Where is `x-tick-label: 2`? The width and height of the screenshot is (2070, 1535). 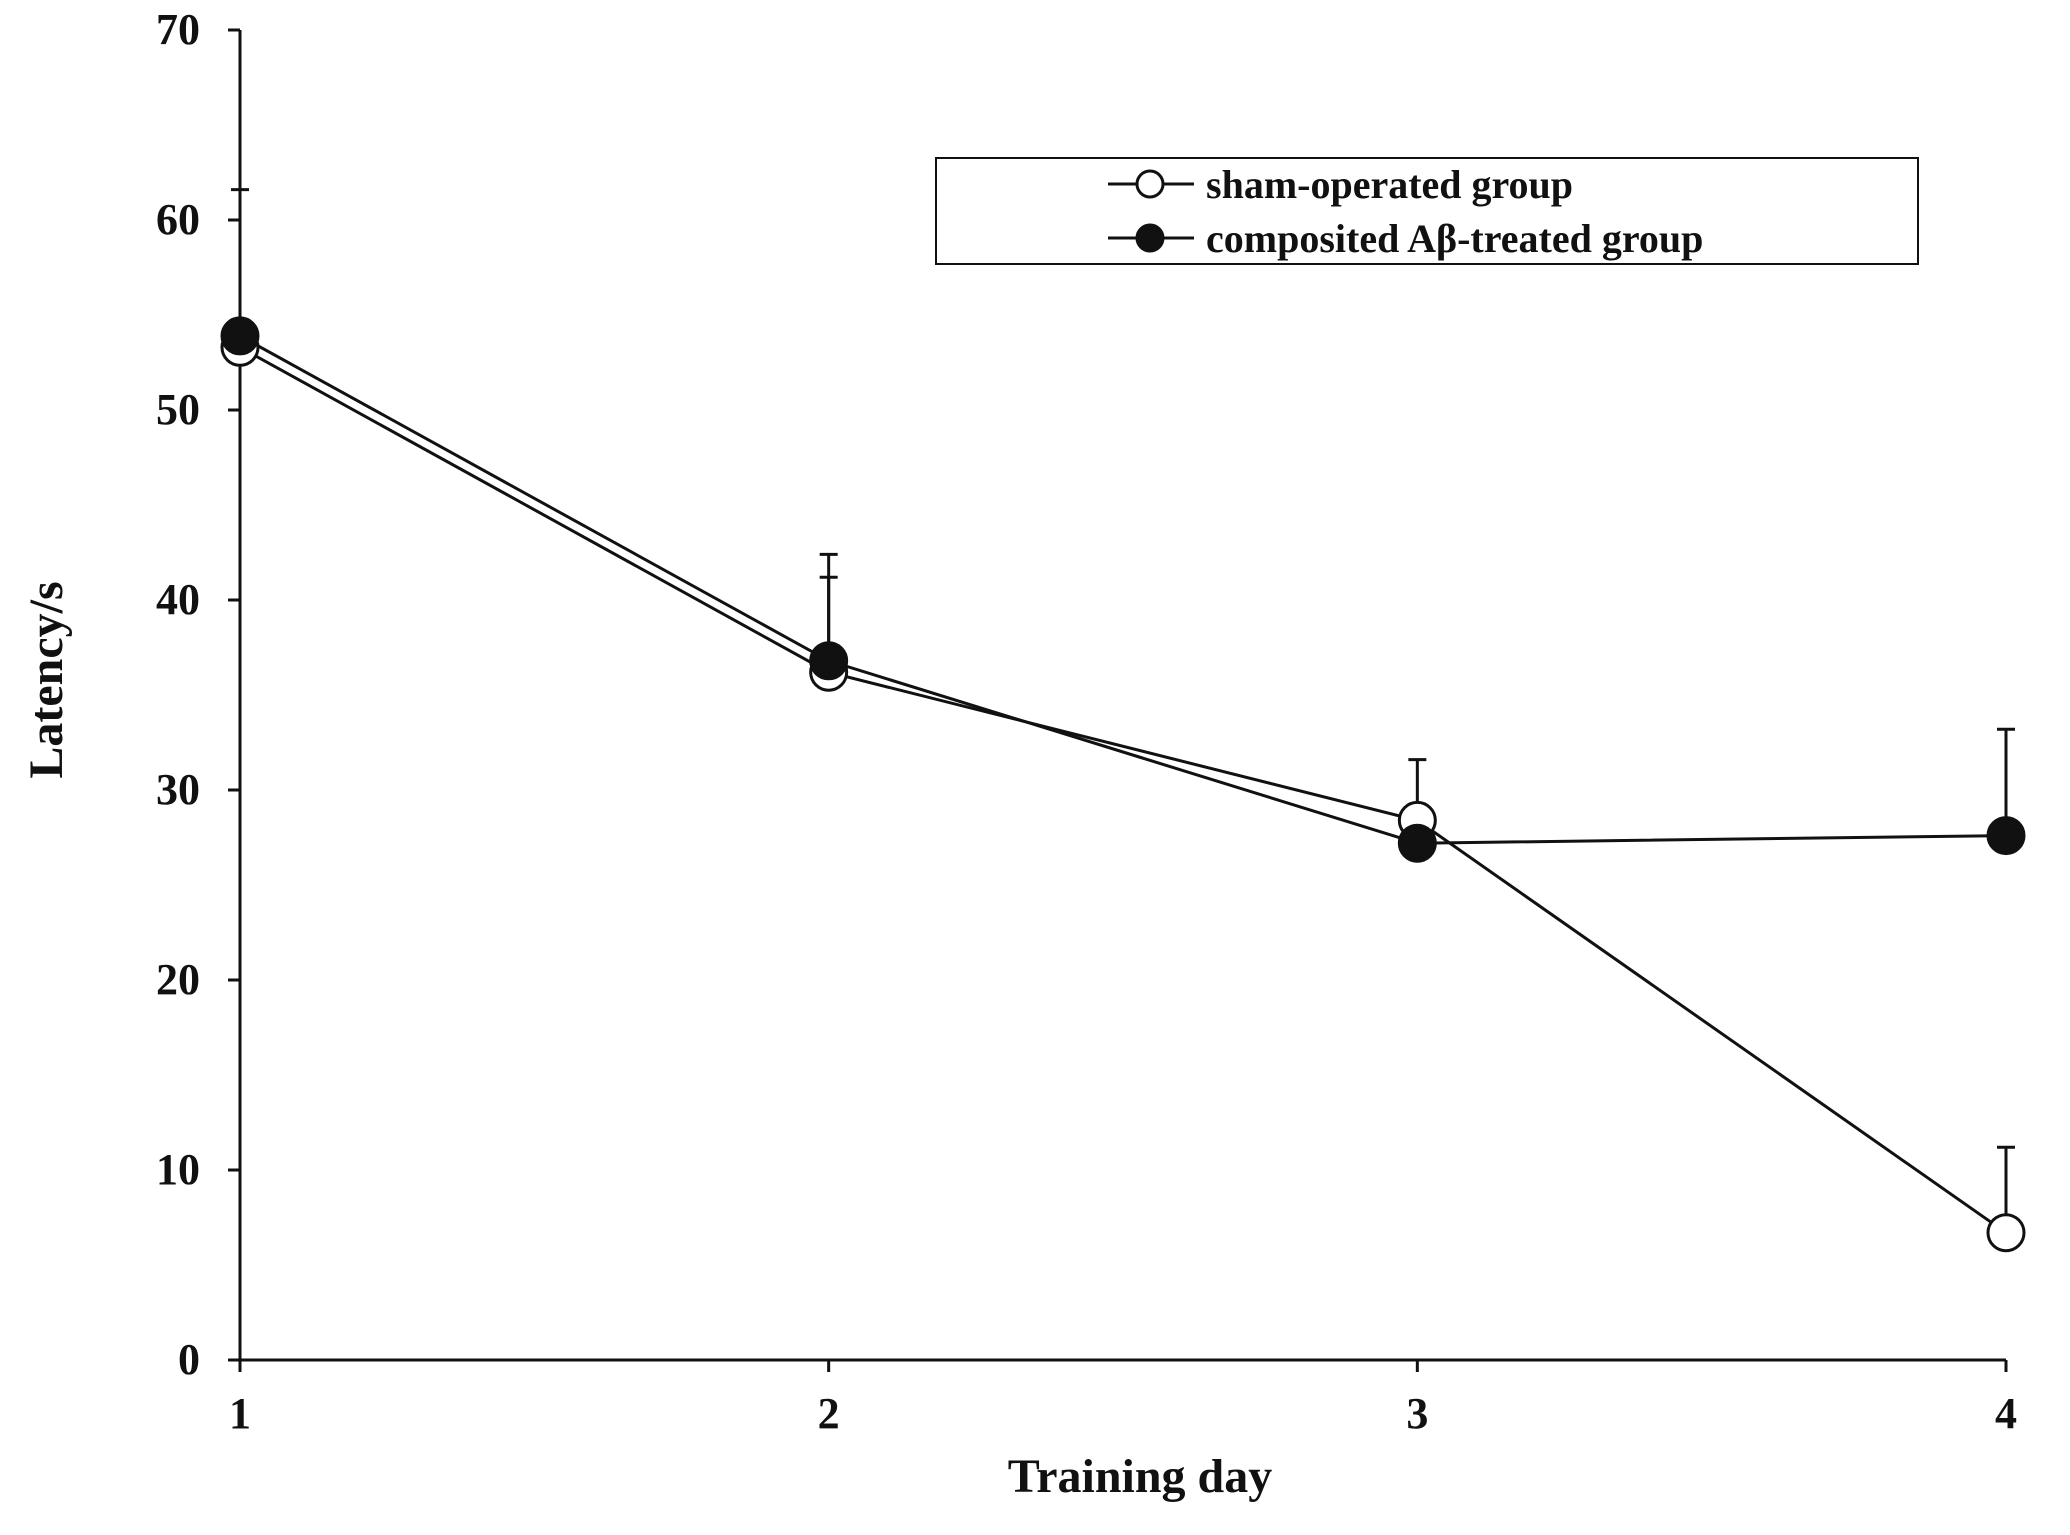
x-tick-label: 2 is located at coordinates (829, 1413).